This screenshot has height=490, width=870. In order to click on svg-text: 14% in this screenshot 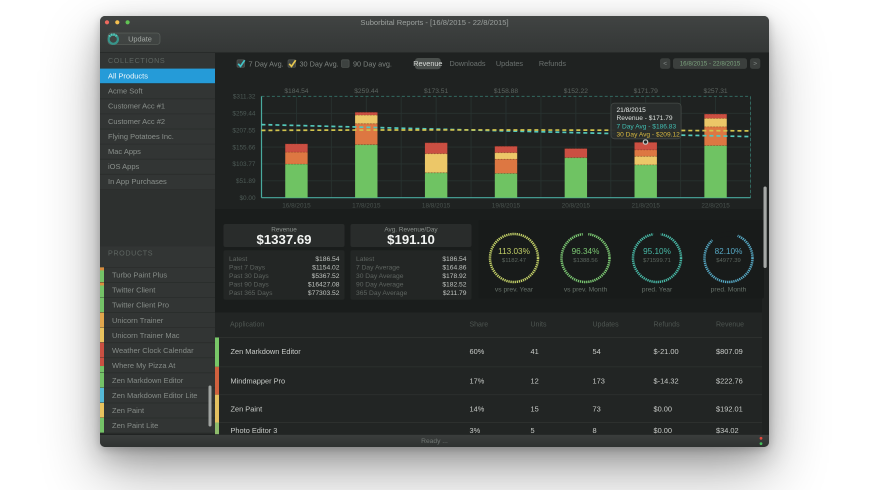, I will do `click(477, 408)`.